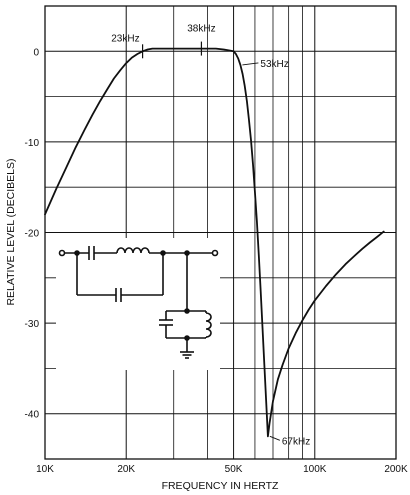 Image resolution: width=410 pixels, height=495 pixels. What do you see at coordinates (396, 469) in the screenshot?
I see `x-tick-label: 200K` at bounding box center [396, 469].